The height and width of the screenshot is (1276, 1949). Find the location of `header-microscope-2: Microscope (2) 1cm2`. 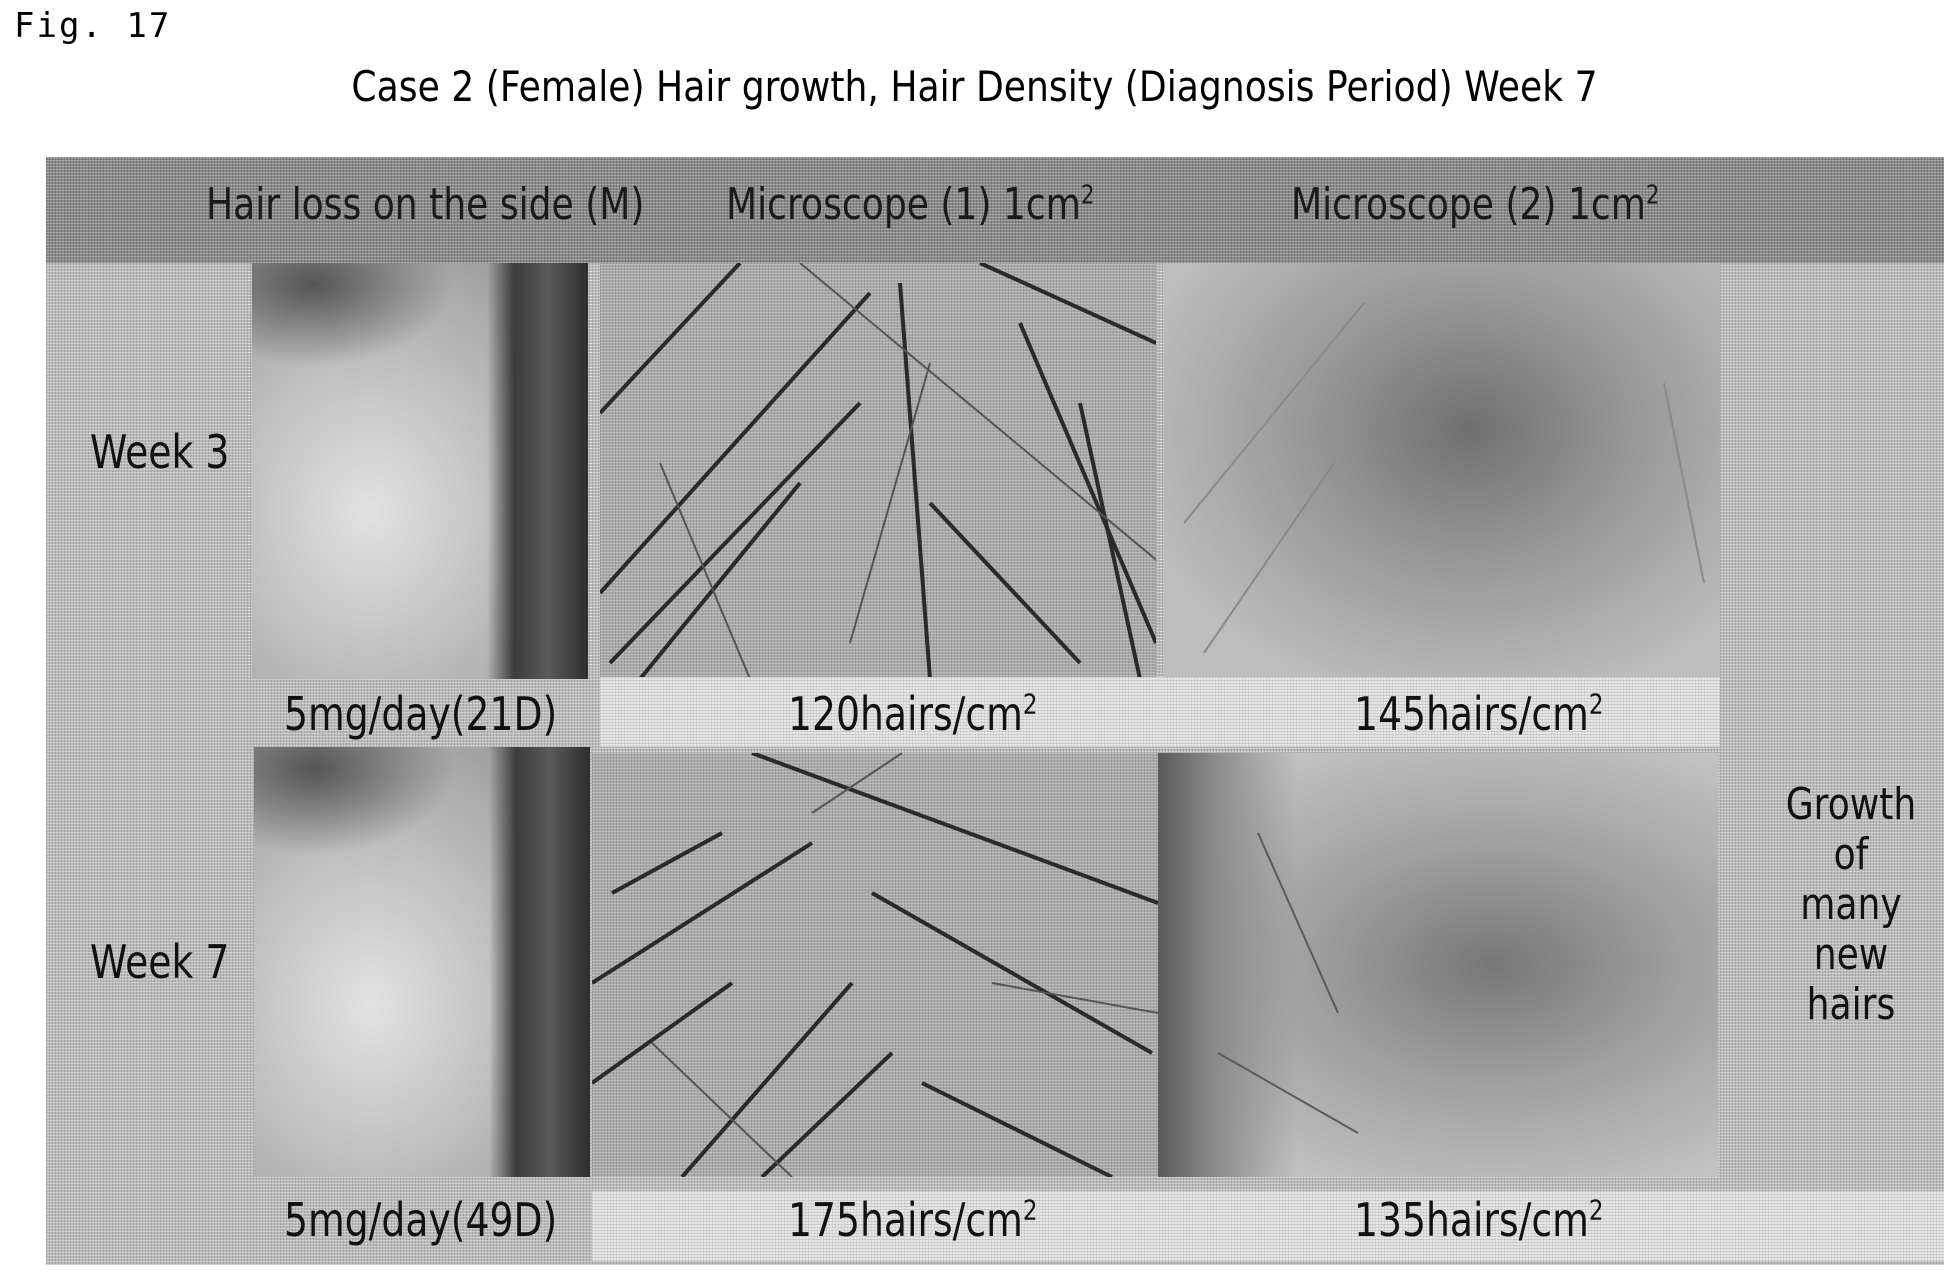

header-microscope-2: Microscope (2) 1cm2 is located at coordinates (1475, 209).